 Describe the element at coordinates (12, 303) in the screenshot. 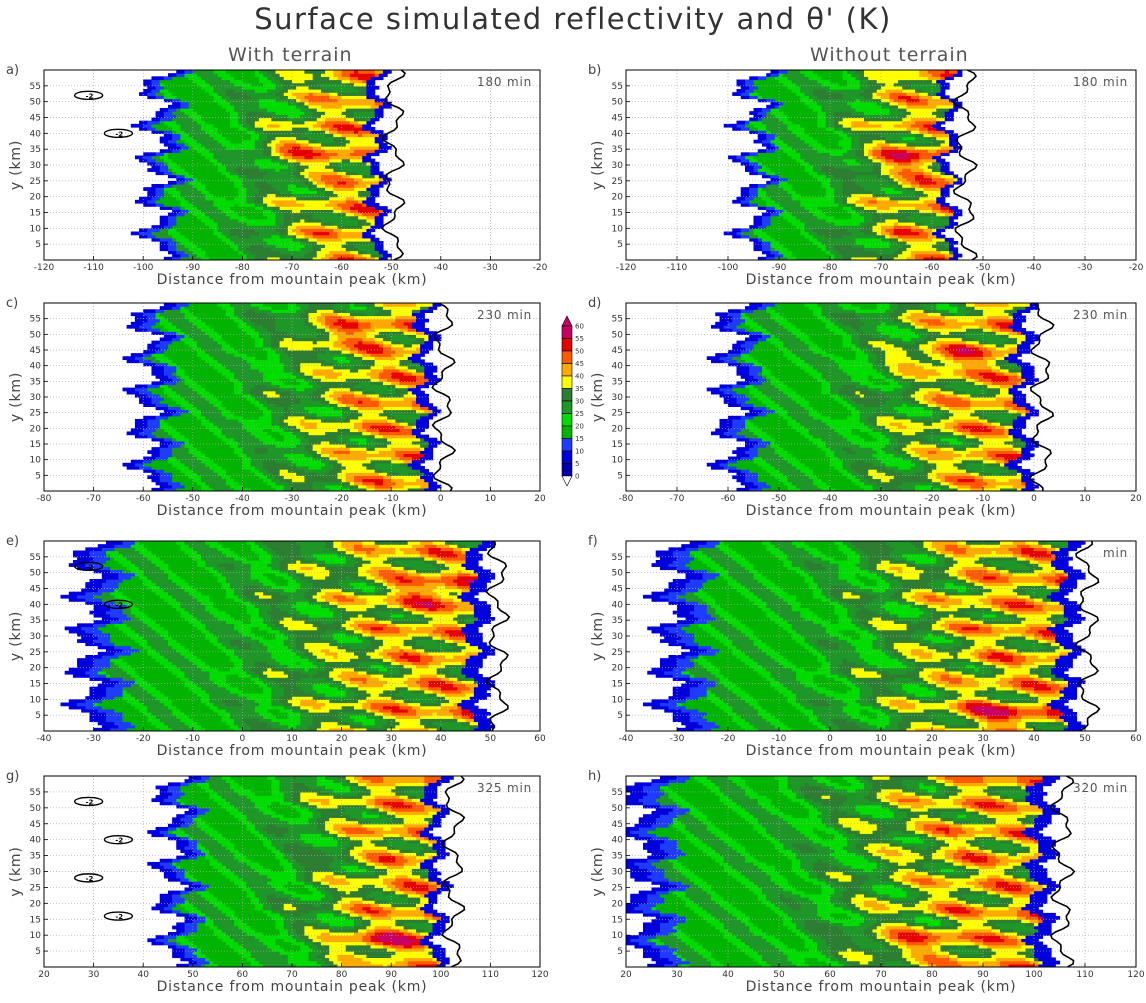

I see `panel-letter: c)` at that location.